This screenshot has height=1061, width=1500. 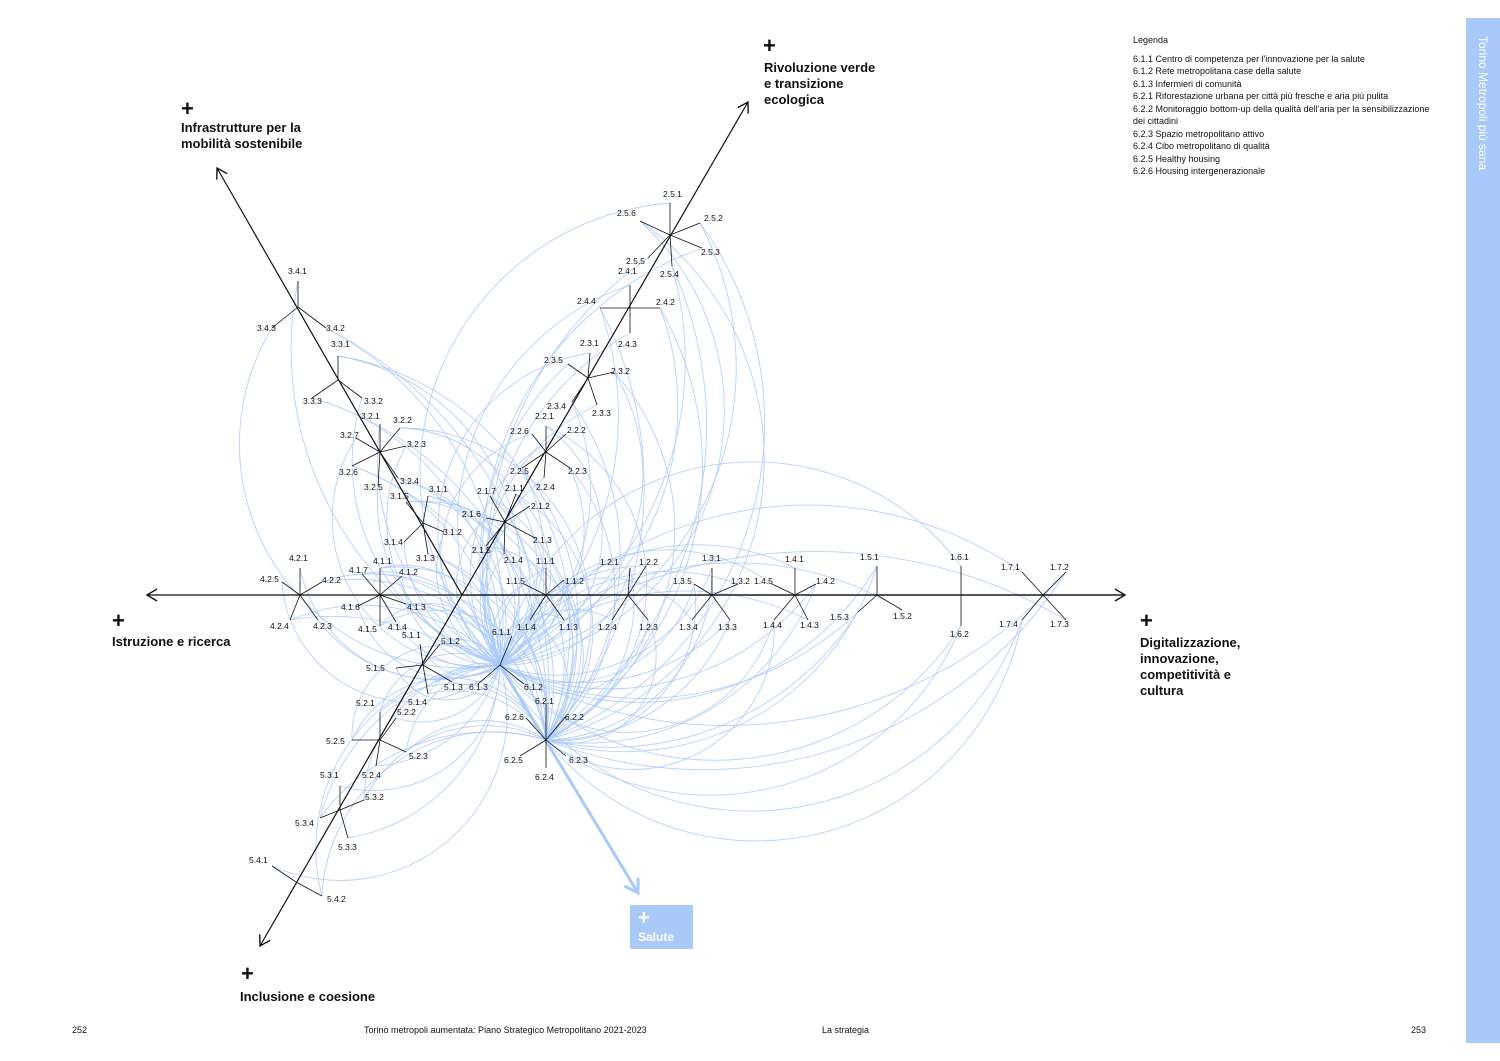 What do you see at coordinates (586, 301) in the screenshot?
I see `node-label: 2.4.4` at bounding box center [586, 301].